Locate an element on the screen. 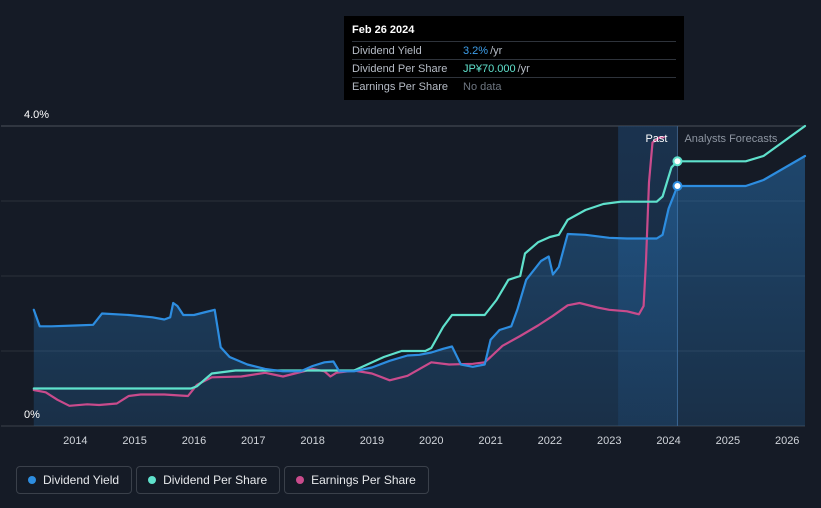  x-tick-label: 2017 is located at coordinates (253, 441).